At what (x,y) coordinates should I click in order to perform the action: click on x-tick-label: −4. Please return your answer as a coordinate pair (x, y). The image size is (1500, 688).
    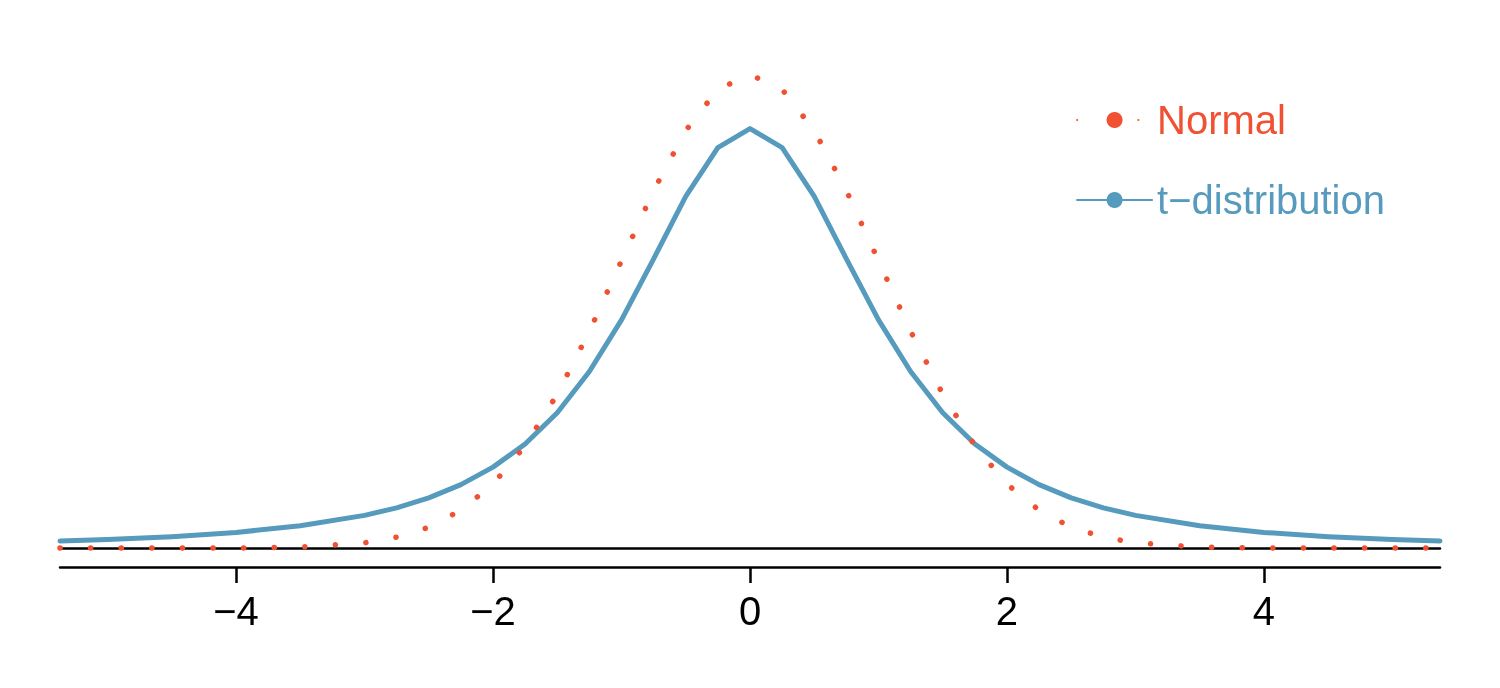
    Looking at the image, I should click on (236, 611).